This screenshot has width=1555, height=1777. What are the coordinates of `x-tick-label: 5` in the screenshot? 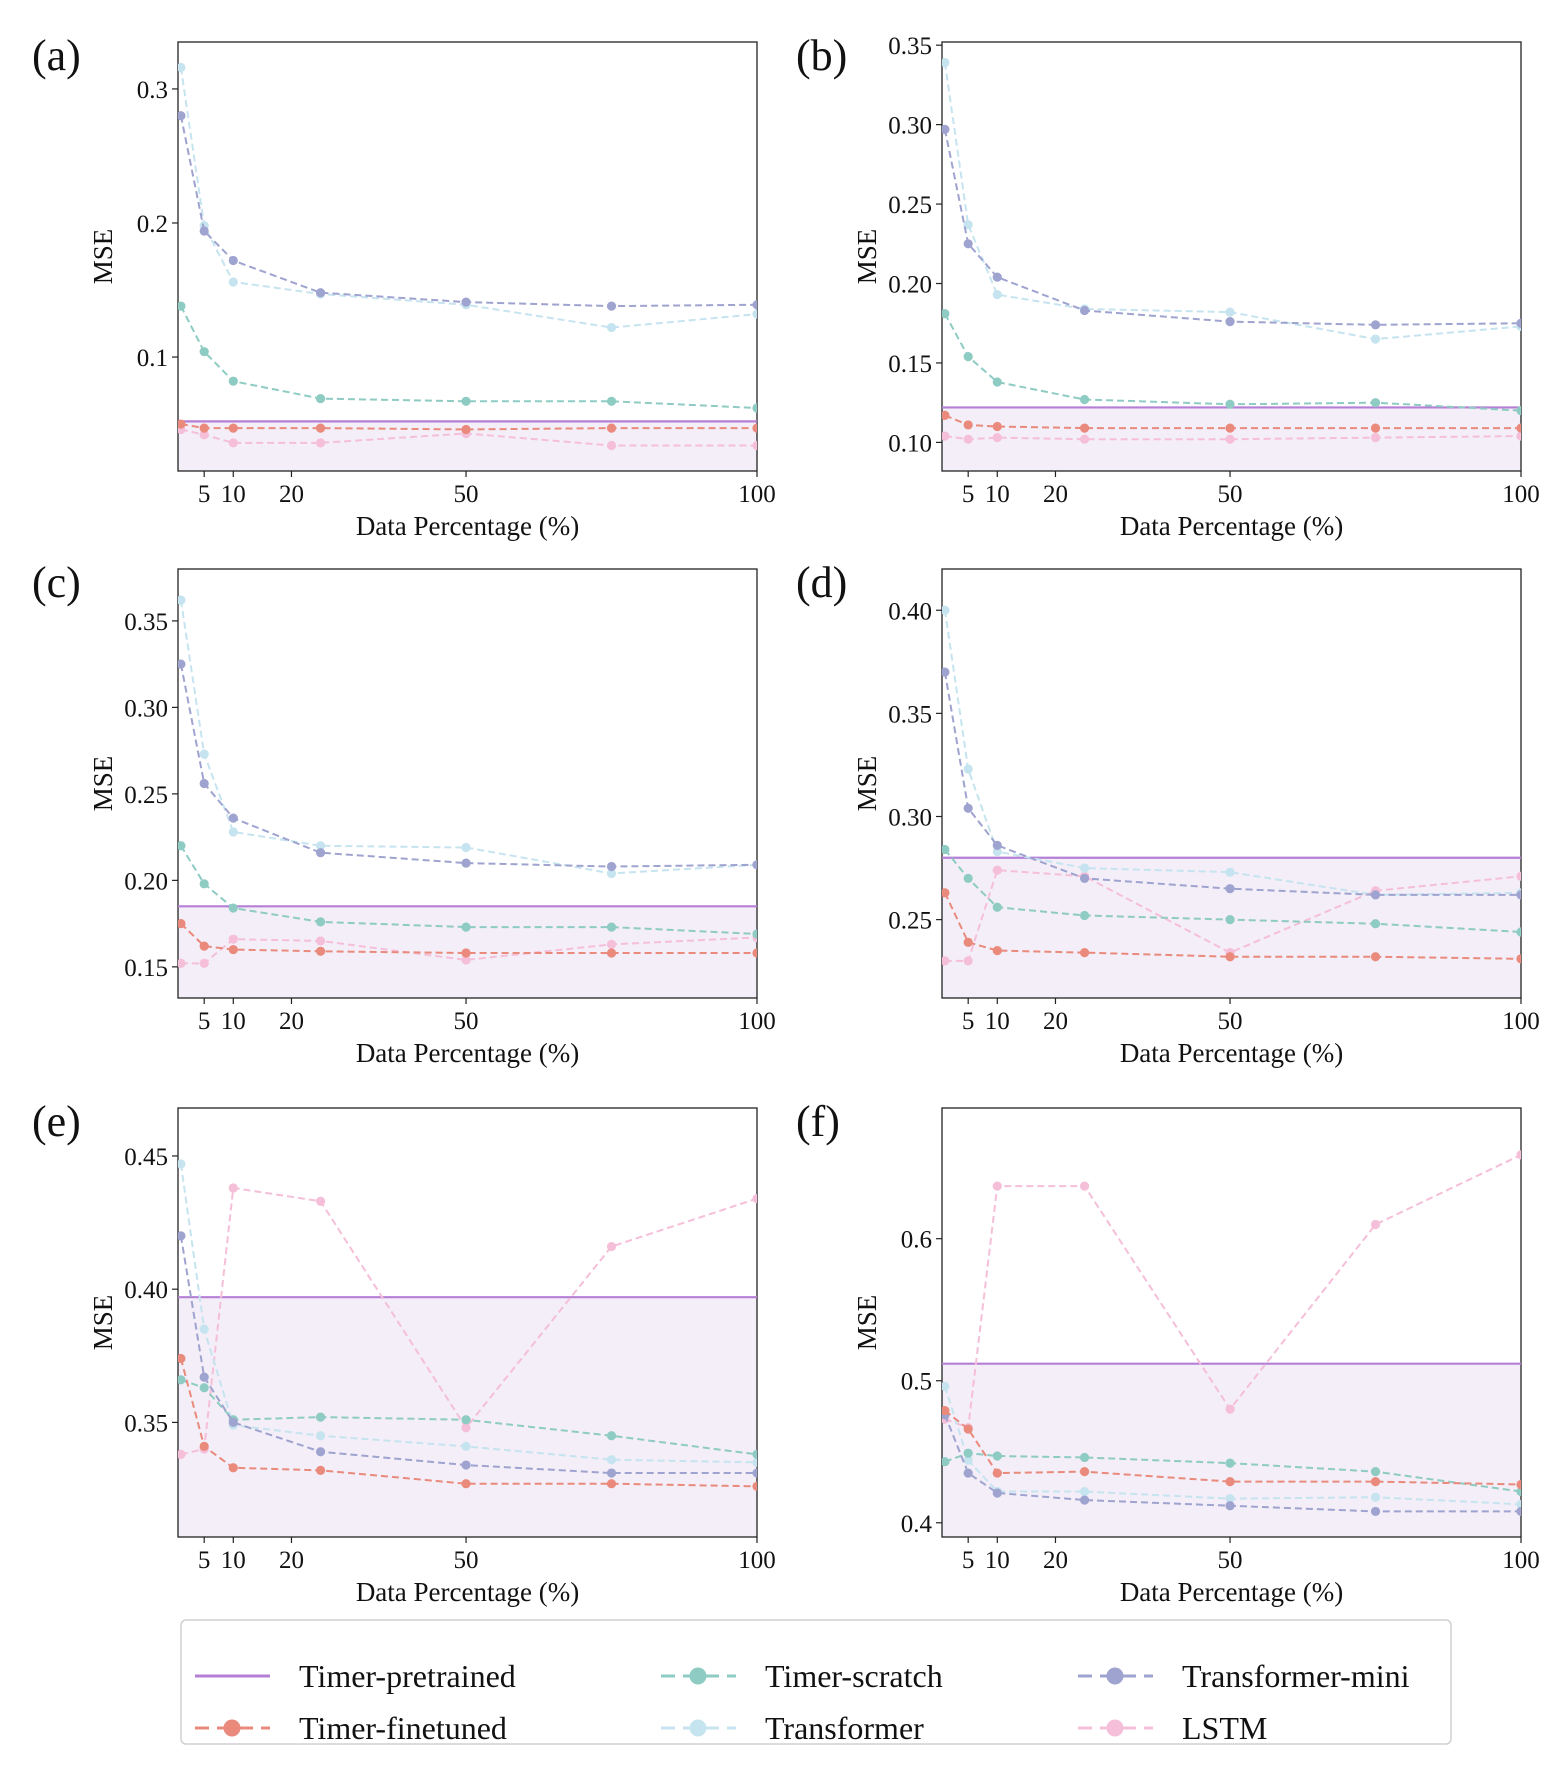 It's located at (968, 1021).